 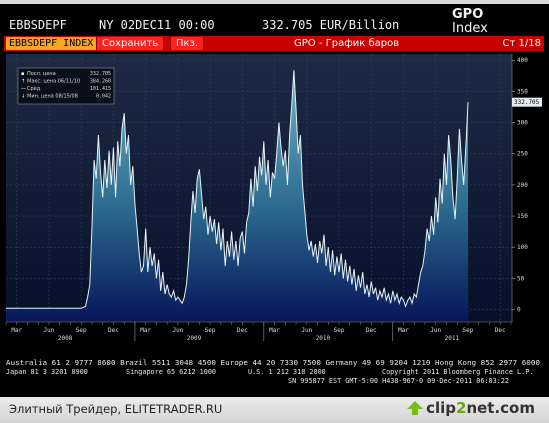 What do you see at coordinates (521, 278) in the screenshot?
I see `y-tick-label: 50` at bounding box center [521, 278].